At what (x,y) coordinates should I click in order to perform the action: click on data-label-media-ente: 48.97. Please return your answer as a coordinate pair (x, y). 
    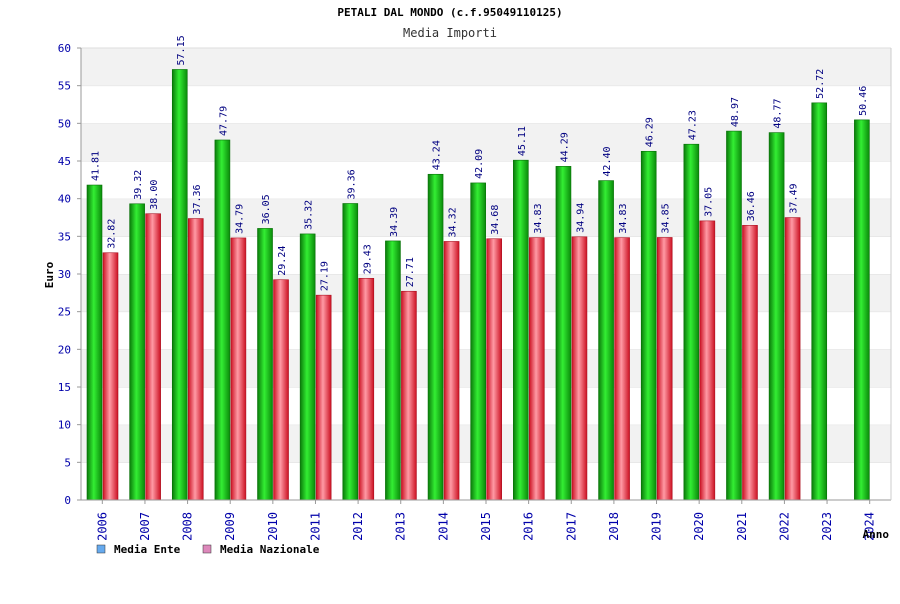
    Looking at the image, I should click on (735, 112).